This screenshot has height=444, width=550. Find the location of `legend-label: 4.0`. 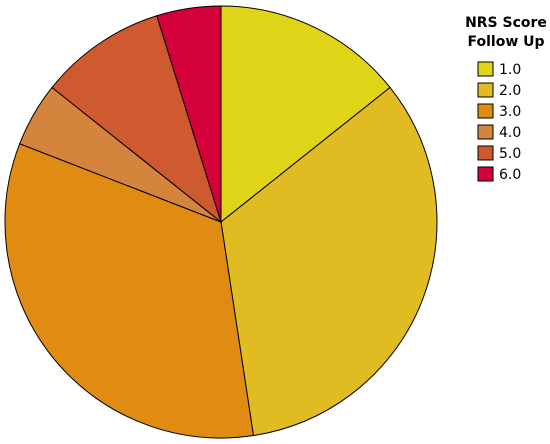

legend-label: 4.0 is located at coordinates (510, 133).